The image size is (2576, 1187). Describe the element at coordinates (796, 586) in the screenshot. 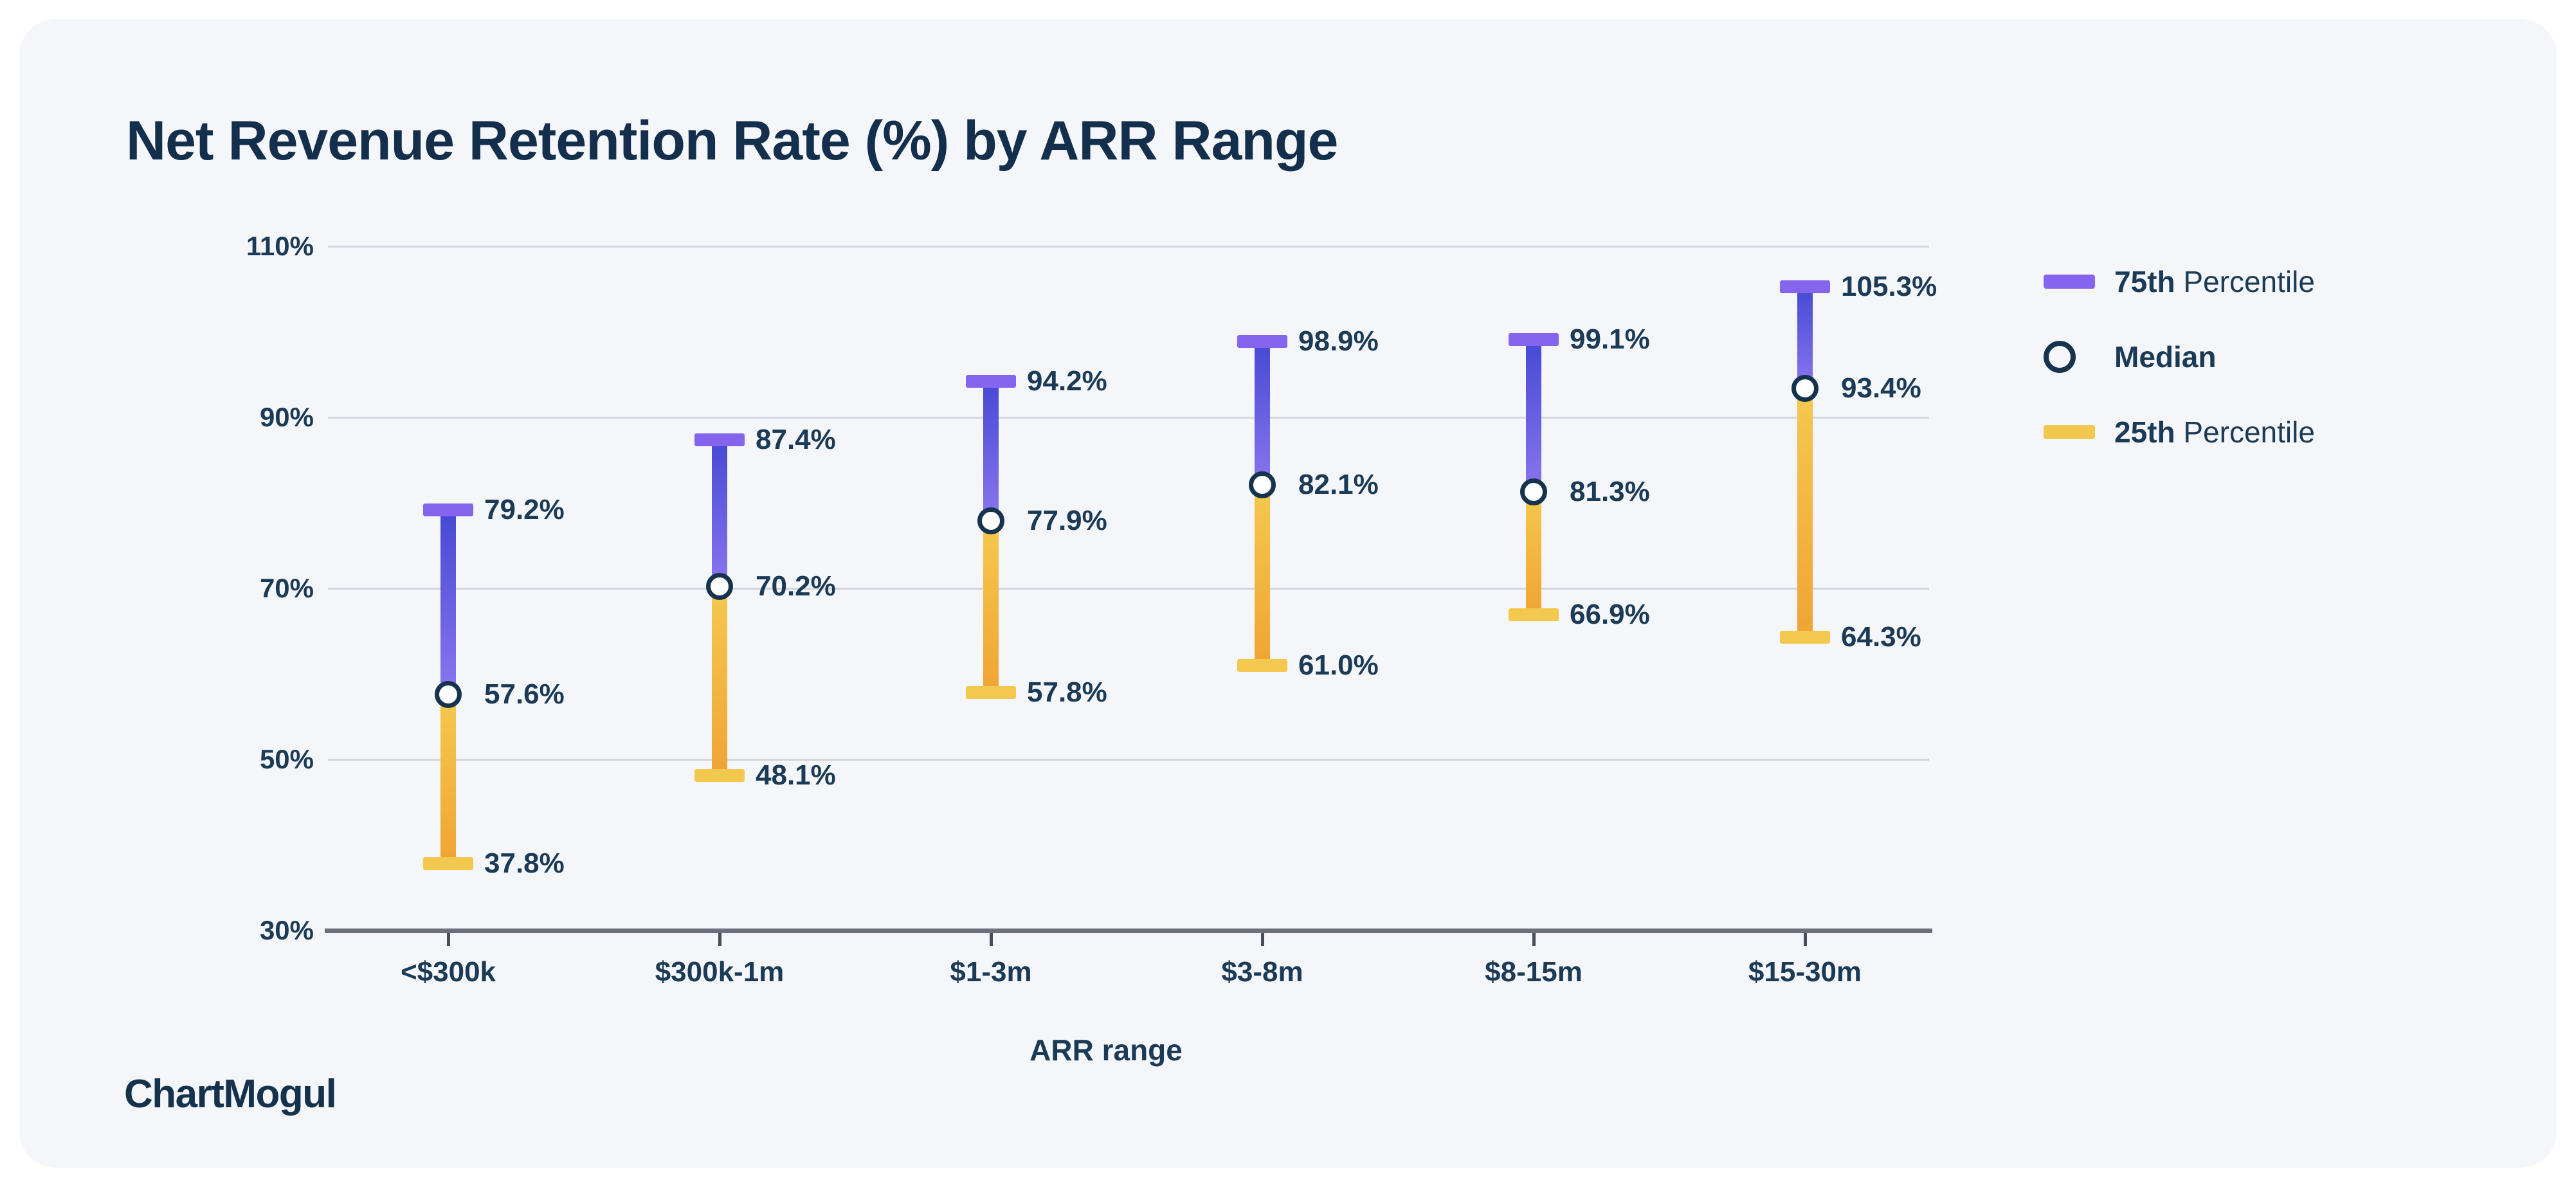

I see `value-label-median: 70.2%` at that location.